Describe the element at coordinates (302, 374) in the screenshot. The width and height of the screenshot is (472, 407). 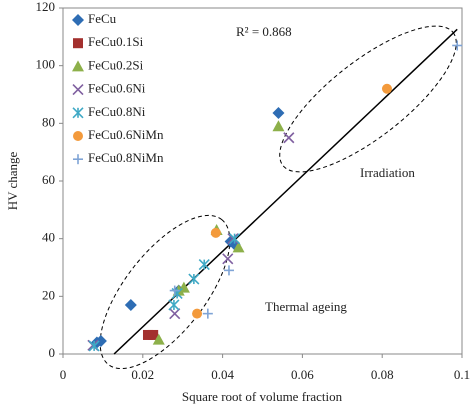
I see `x-tick-label: 0.06` at that location.